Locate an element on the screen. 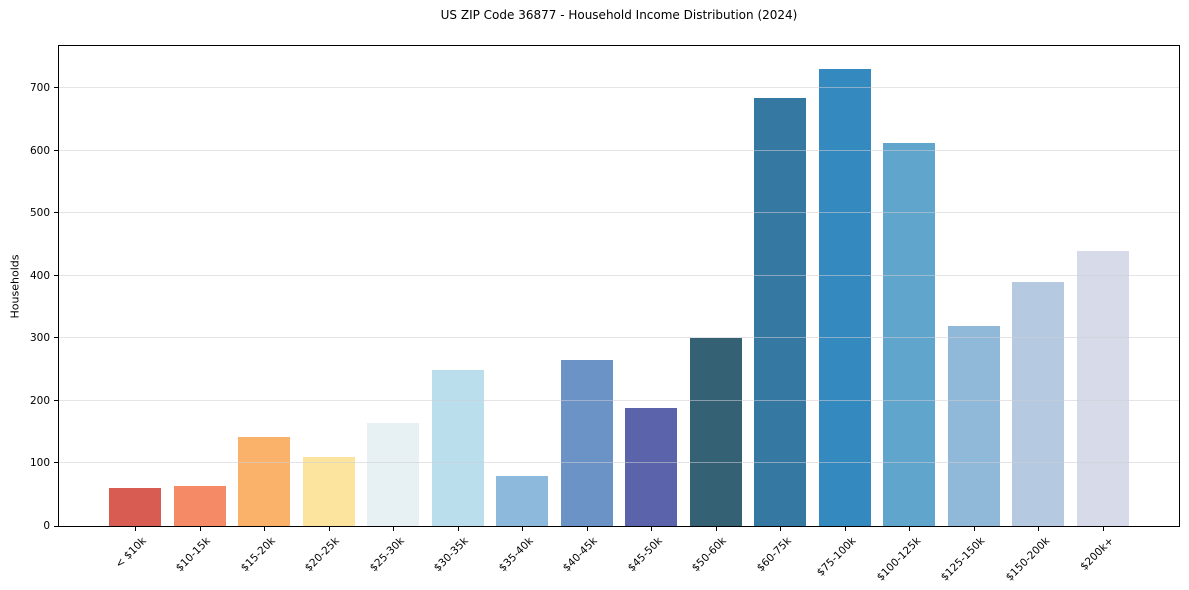  x-tick-label: $60-75k is located at coordinates (774, 555).